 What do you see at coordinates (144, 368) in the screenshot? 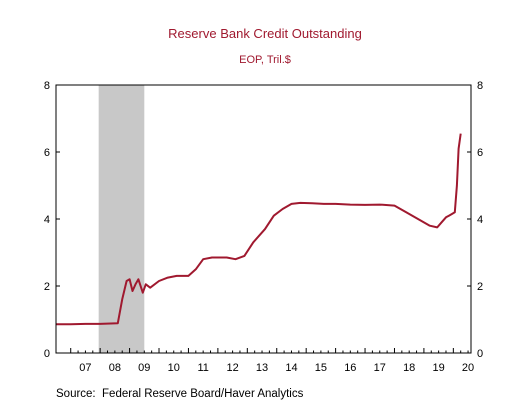
I see `x-tick-label: 09` at bounding box center [144, 368].